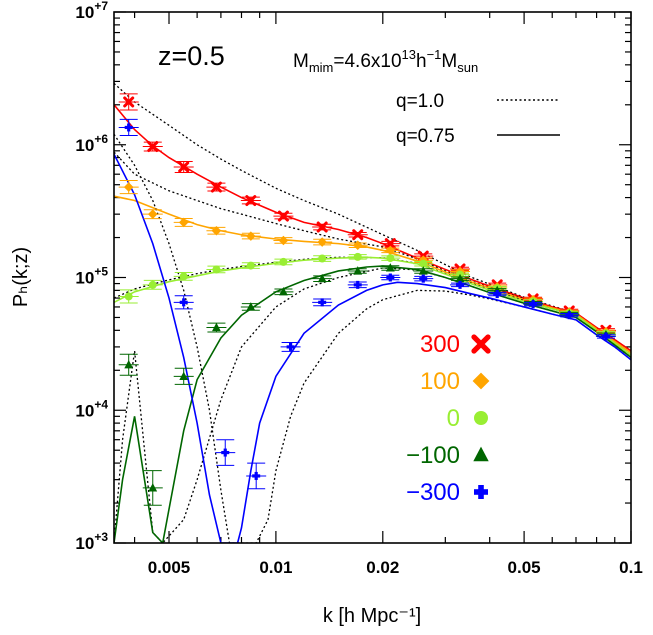 The image size is (653, 635). What do you see at coordinates (191, 56) in the screenshot?
I see `redshift-label: z=0.5` at bounding box center [191, 56].